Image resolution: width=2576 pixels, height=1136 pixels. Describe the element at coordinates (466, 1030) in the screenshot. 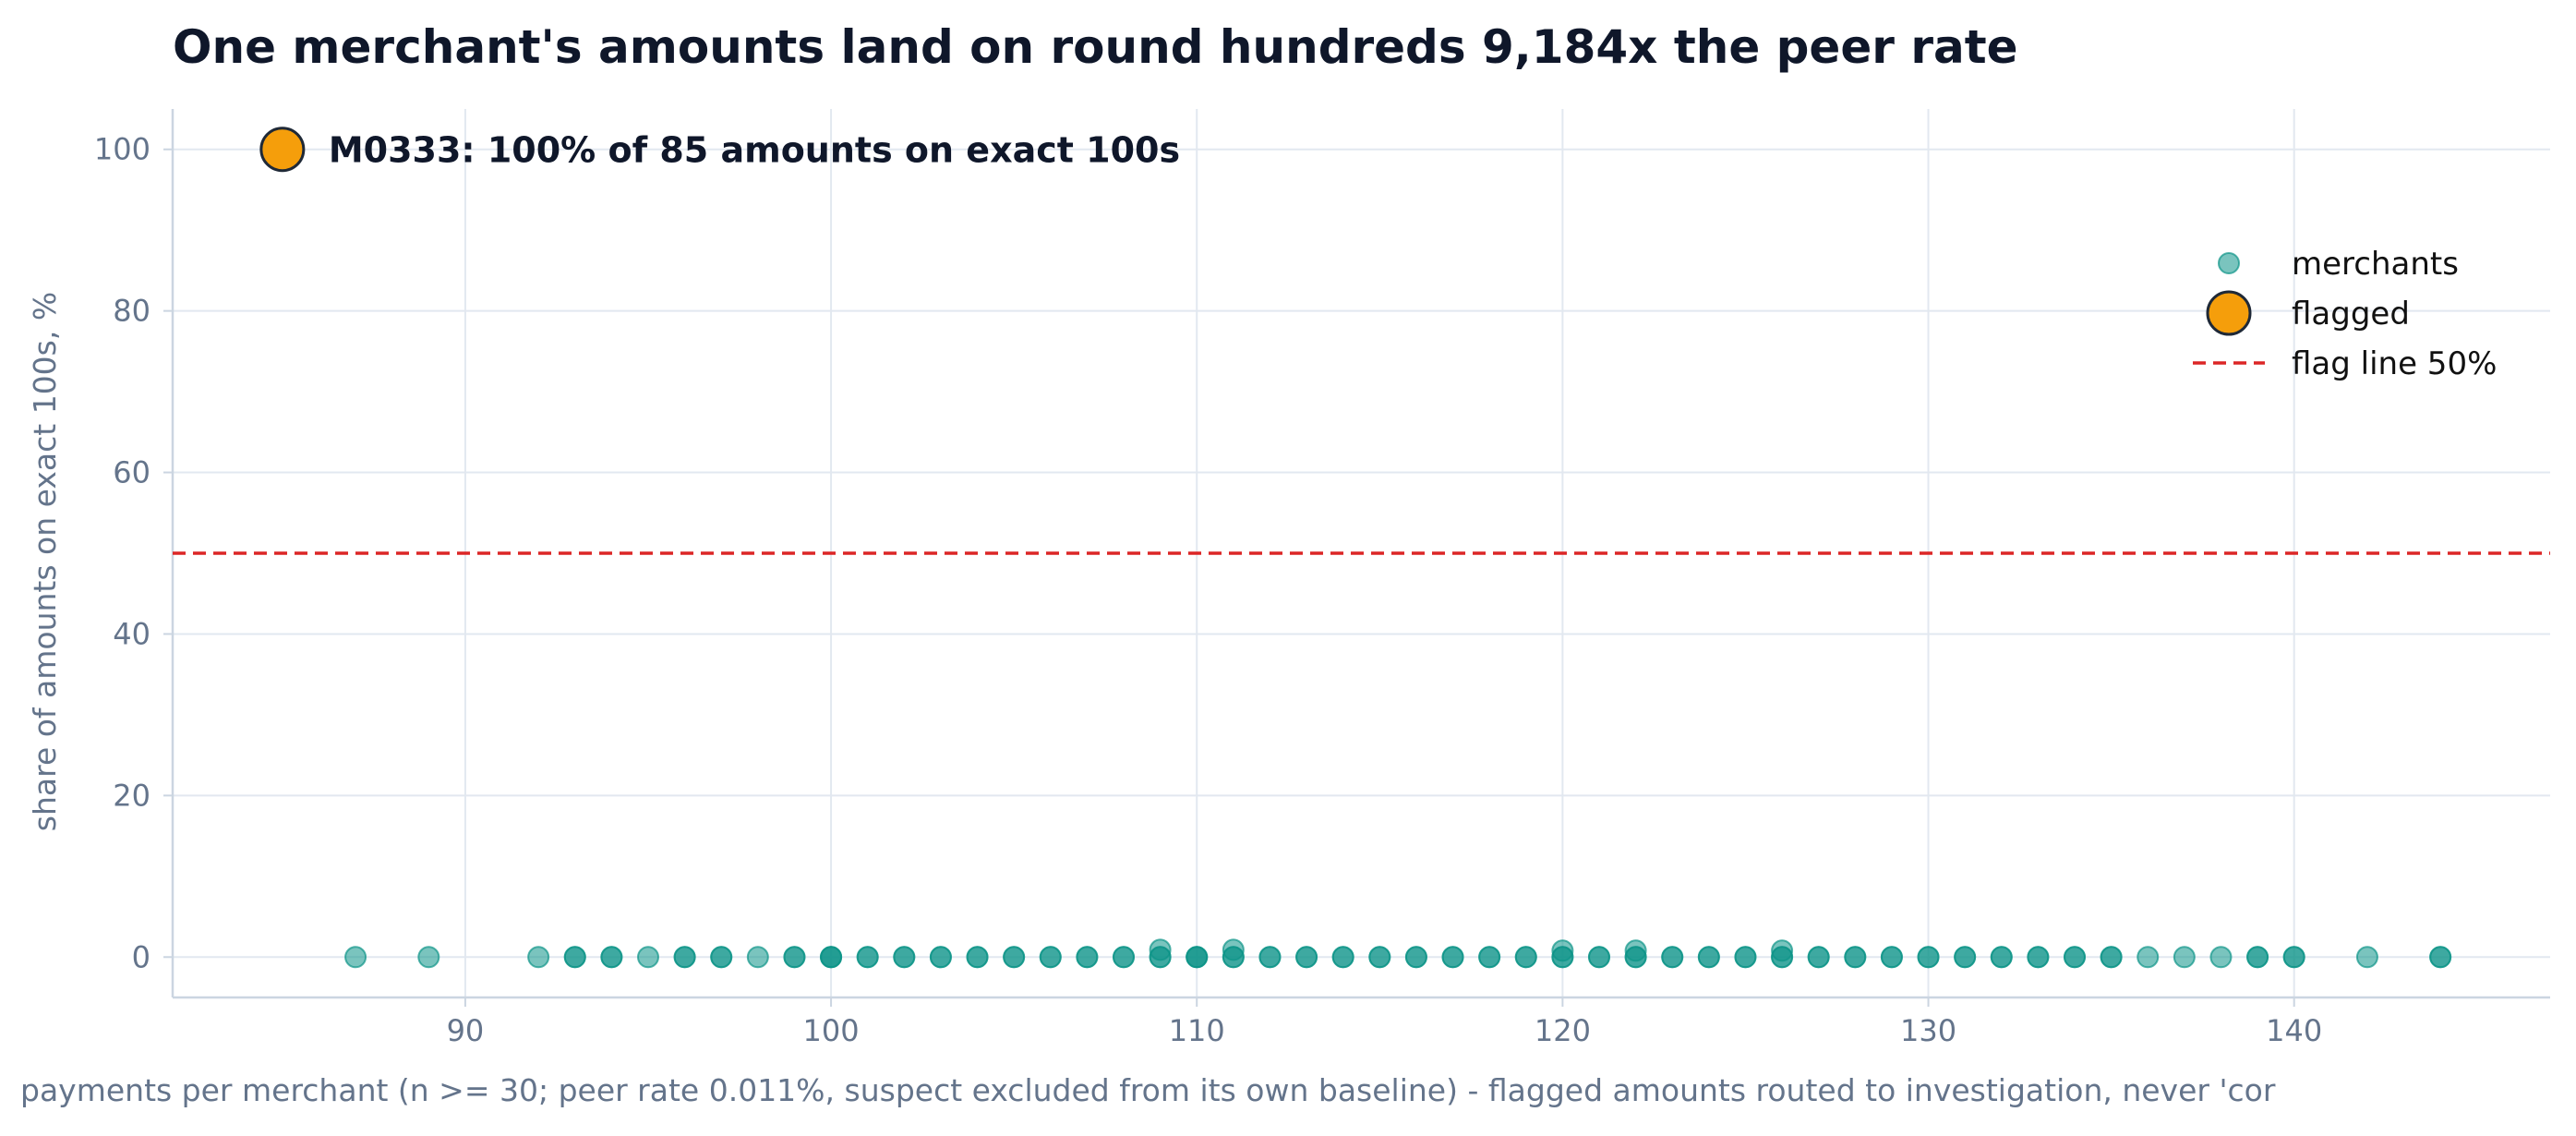

I see `x-tick-label: 90` at that location.